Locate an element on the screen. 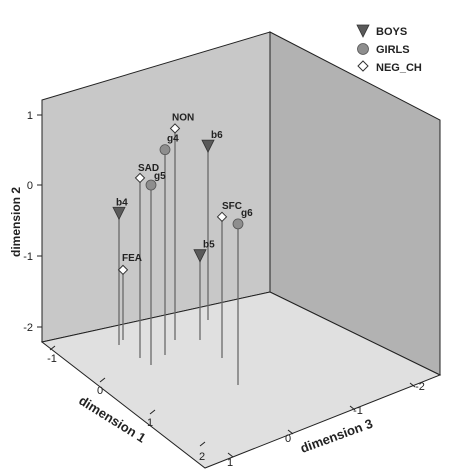  x-tick-label: 2 is located at coordinates (202, 457).